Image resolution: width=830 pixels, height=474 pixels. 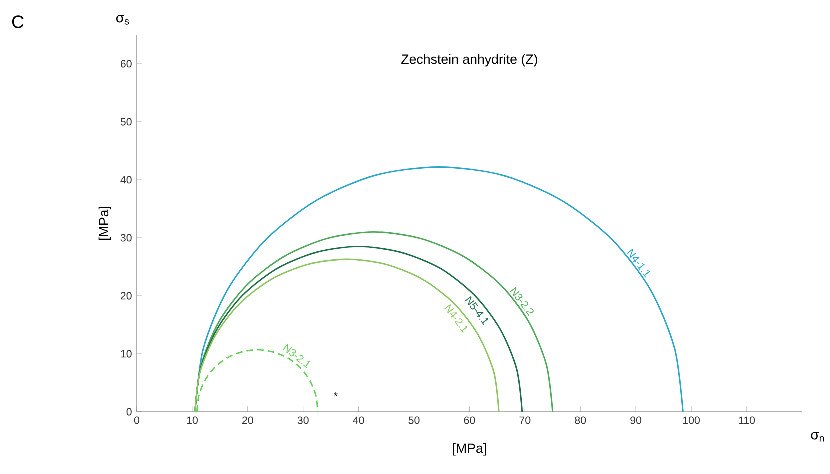 What do you see at coordinates (580, 420) in the screenshot?
I see `x-tick-label: 80` at bounding box center [580, 420].